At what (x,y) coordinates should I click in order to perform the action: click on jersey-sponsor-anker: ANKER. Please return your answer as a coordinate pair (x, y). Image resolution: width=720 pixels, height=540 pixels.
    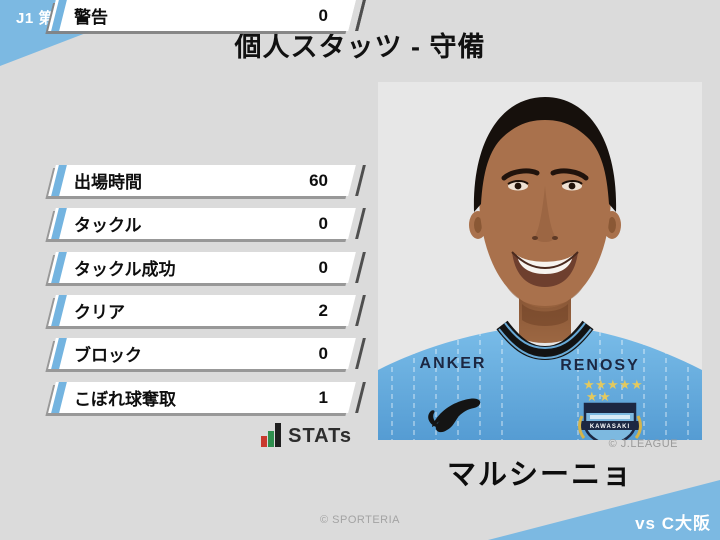
    Looking at the image, I should click on (453, 363).